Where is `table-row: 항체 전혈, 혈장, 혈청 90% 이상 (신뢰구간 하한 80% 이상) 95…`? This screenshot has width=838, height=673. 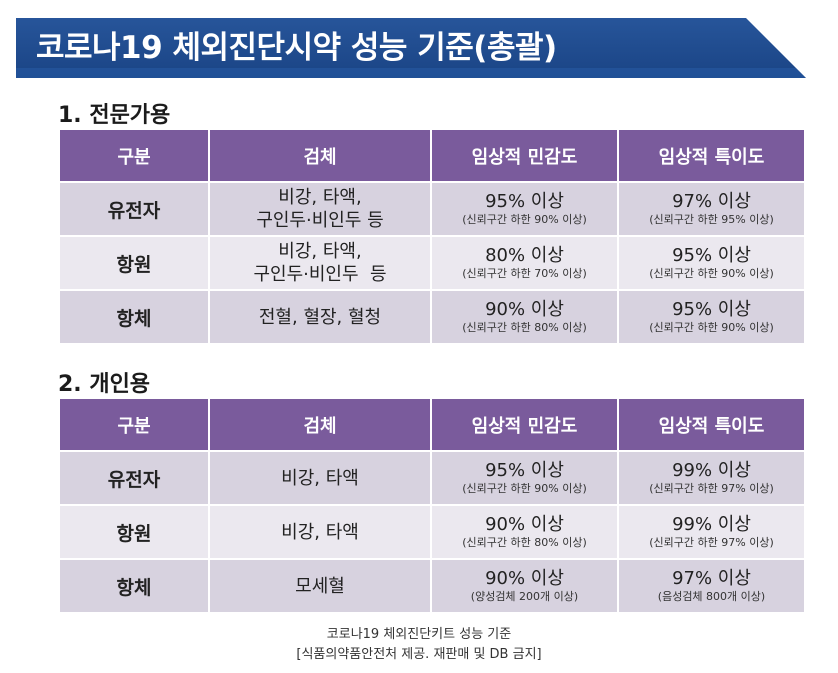 table-row: 항체 전혈, 혈장, 혈청 90% 이상 (신뢰구간 하한 80% 이상) 95… is located at coordinates (432, 317).